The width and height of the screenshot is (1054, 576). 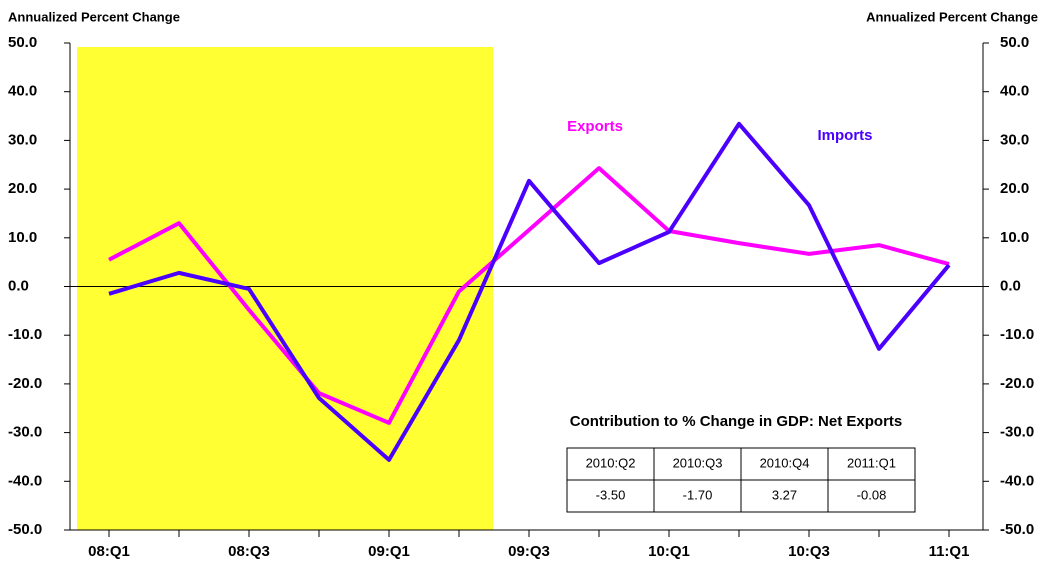 I want to click on table-cell: -1.70, so click(x=698, y=494).